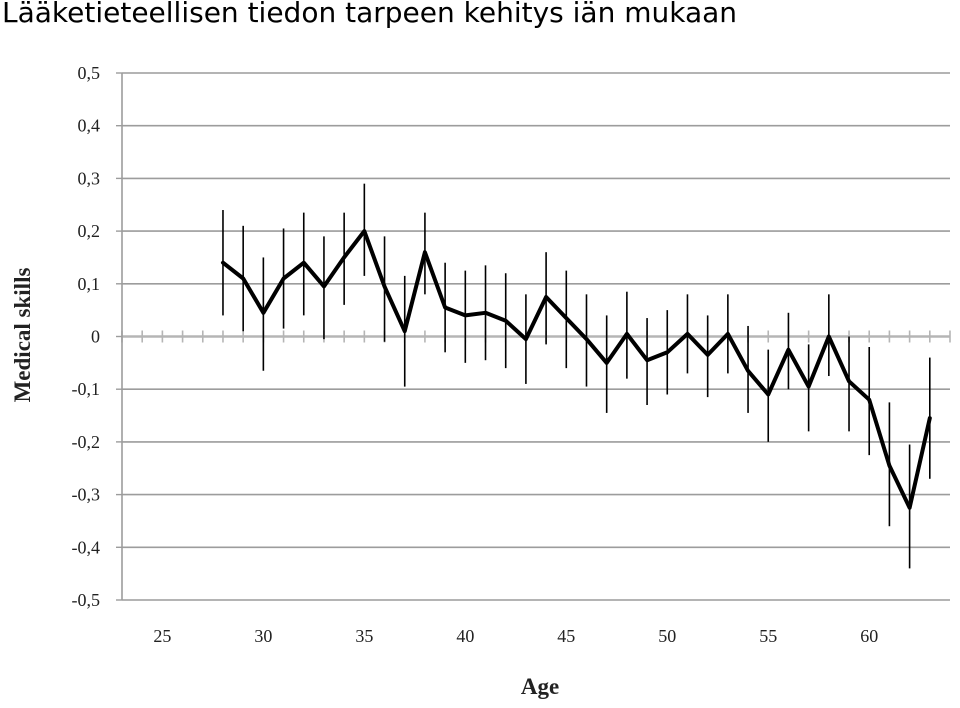 This screenshot has width=960, height=708. What do you see at coordinates (89, 178) in the screenshot?
I see `y-tick-label: 0,3` at bounding box center [89, 178].